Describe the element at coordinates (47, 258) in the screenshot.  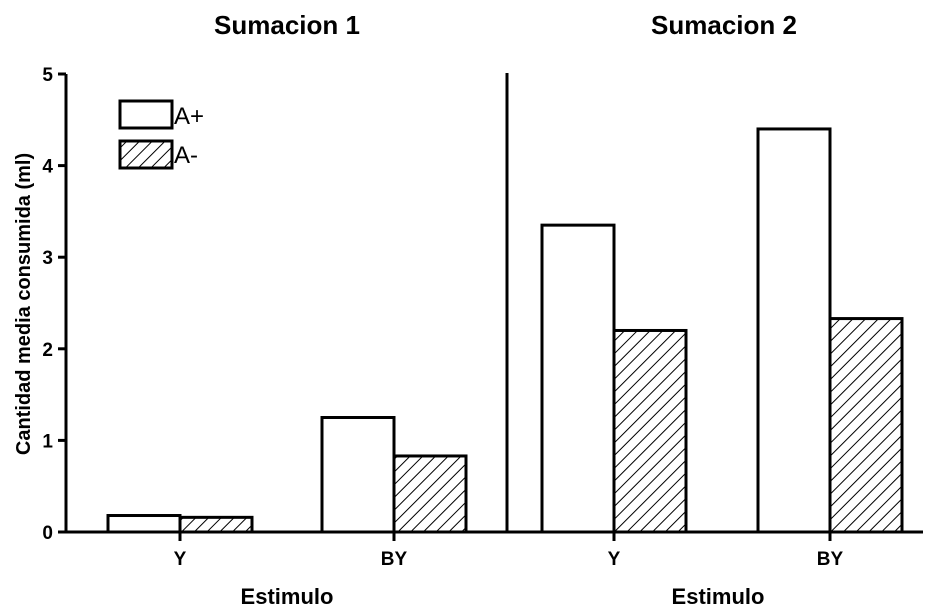
I see `y-tick-label: 3` at that location.